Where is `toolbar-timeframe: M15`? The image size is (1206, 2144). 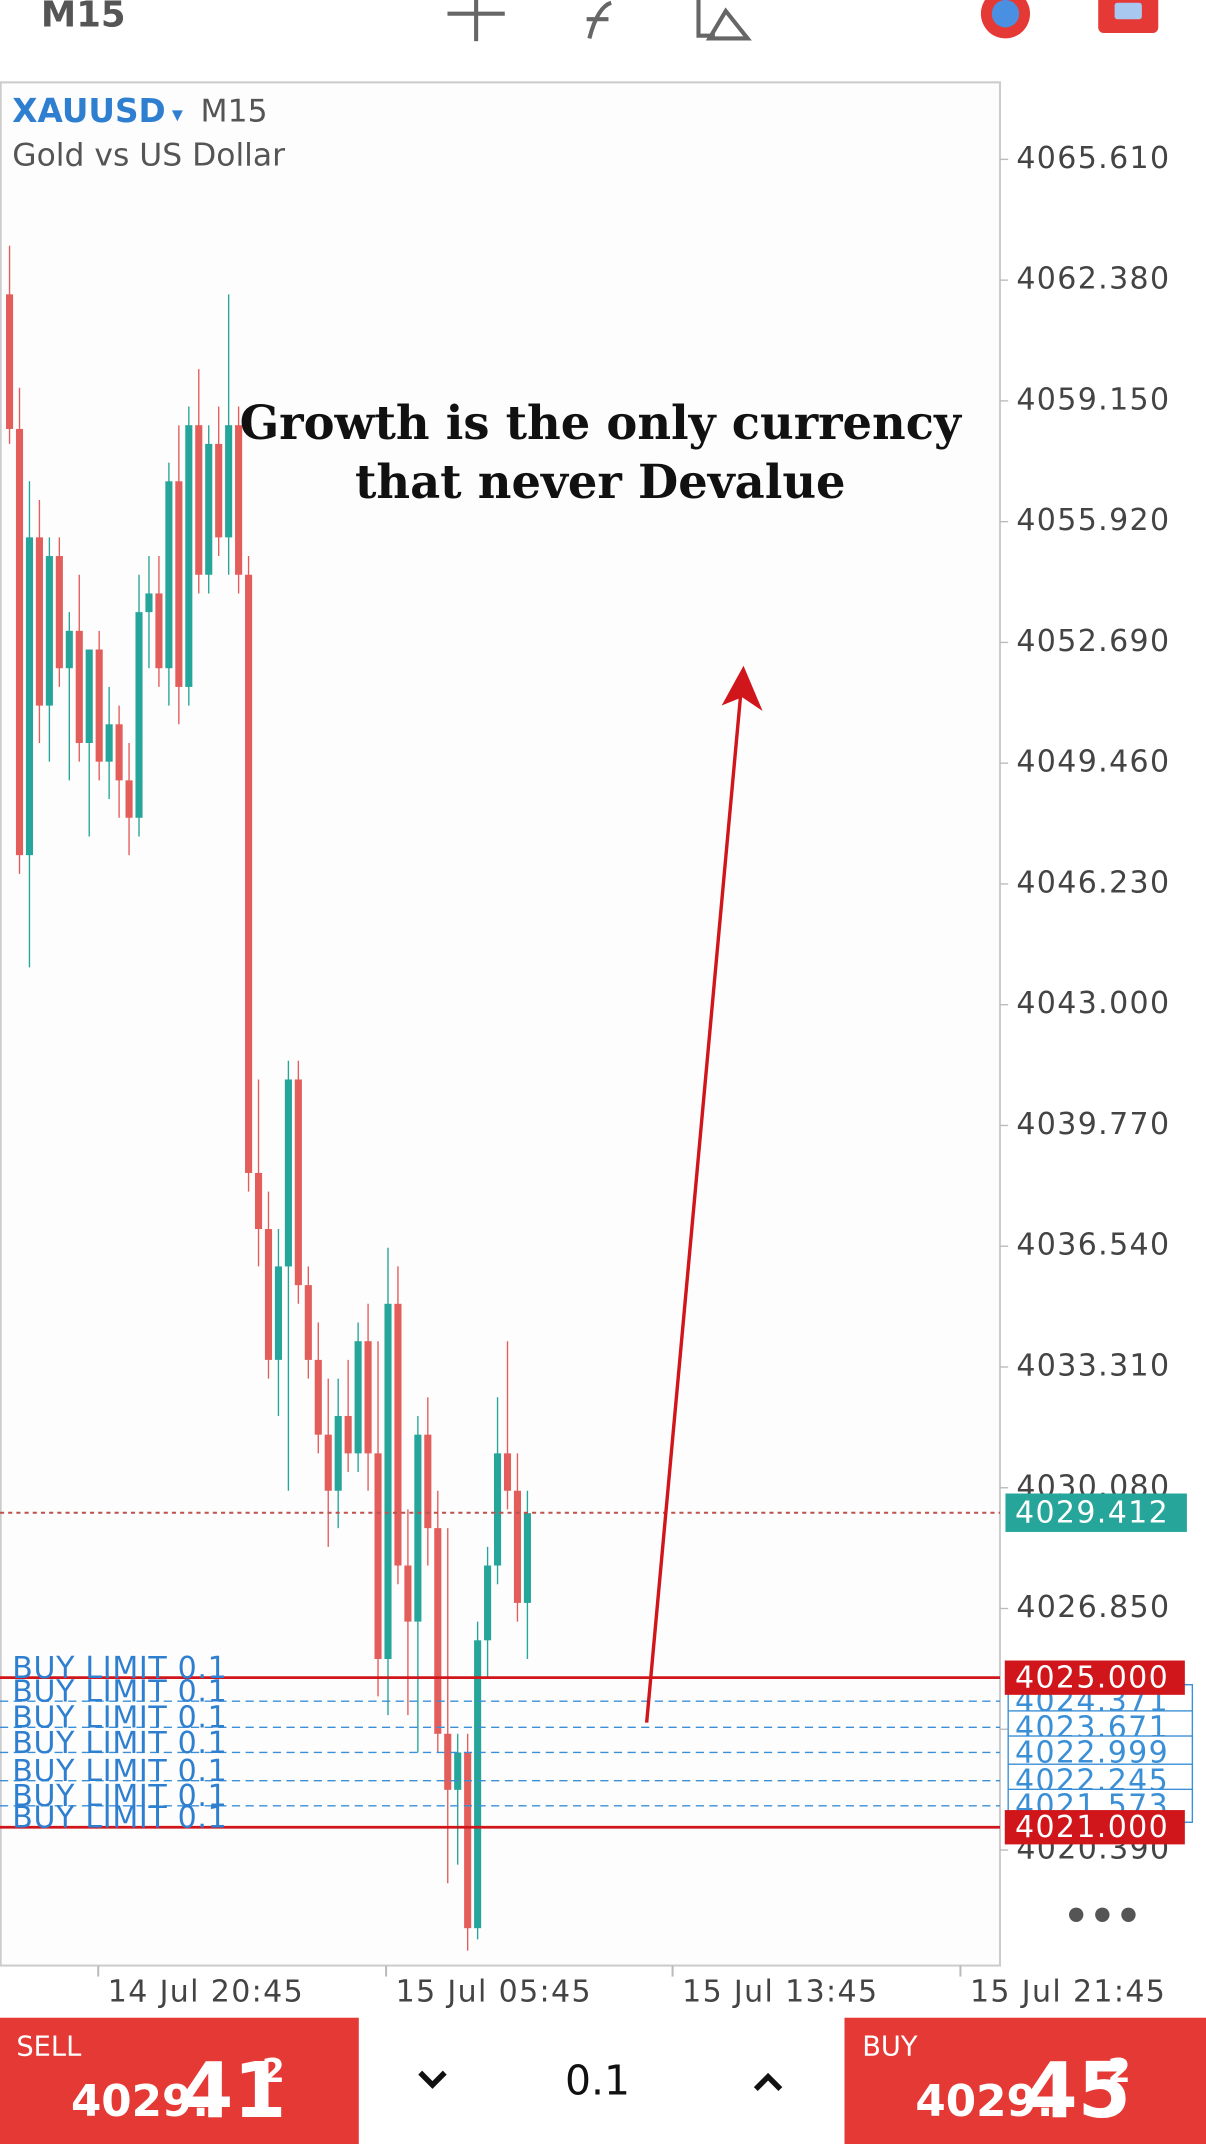 toolbar-timeframe: M15 is located at coordinates (83, 18).